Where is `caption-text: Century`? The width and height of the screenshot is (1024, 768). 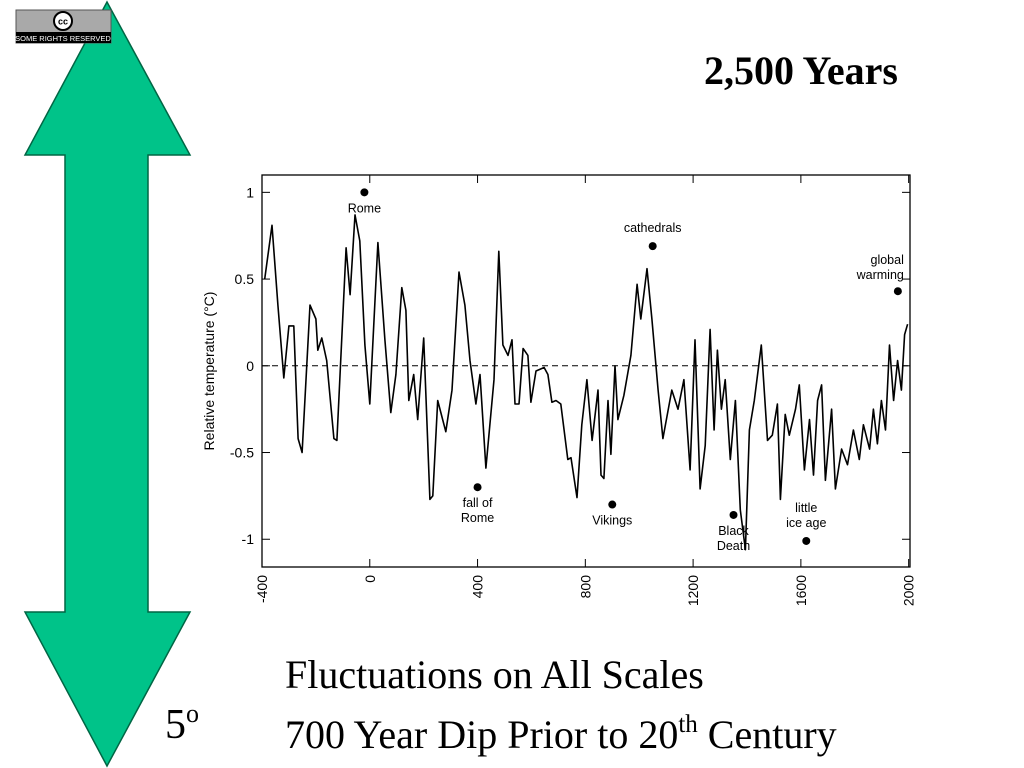 caption-text: Century is located at coordinates (767, 734).